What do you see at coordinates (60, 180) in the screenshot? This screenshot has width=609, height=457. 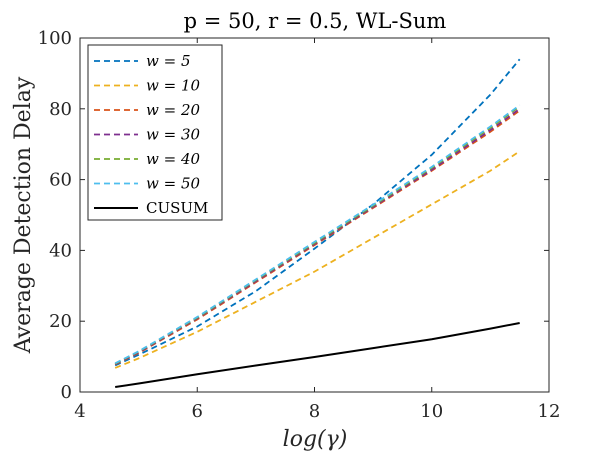 I see `y-tick-label: 60` at bounding box center [60, 180].